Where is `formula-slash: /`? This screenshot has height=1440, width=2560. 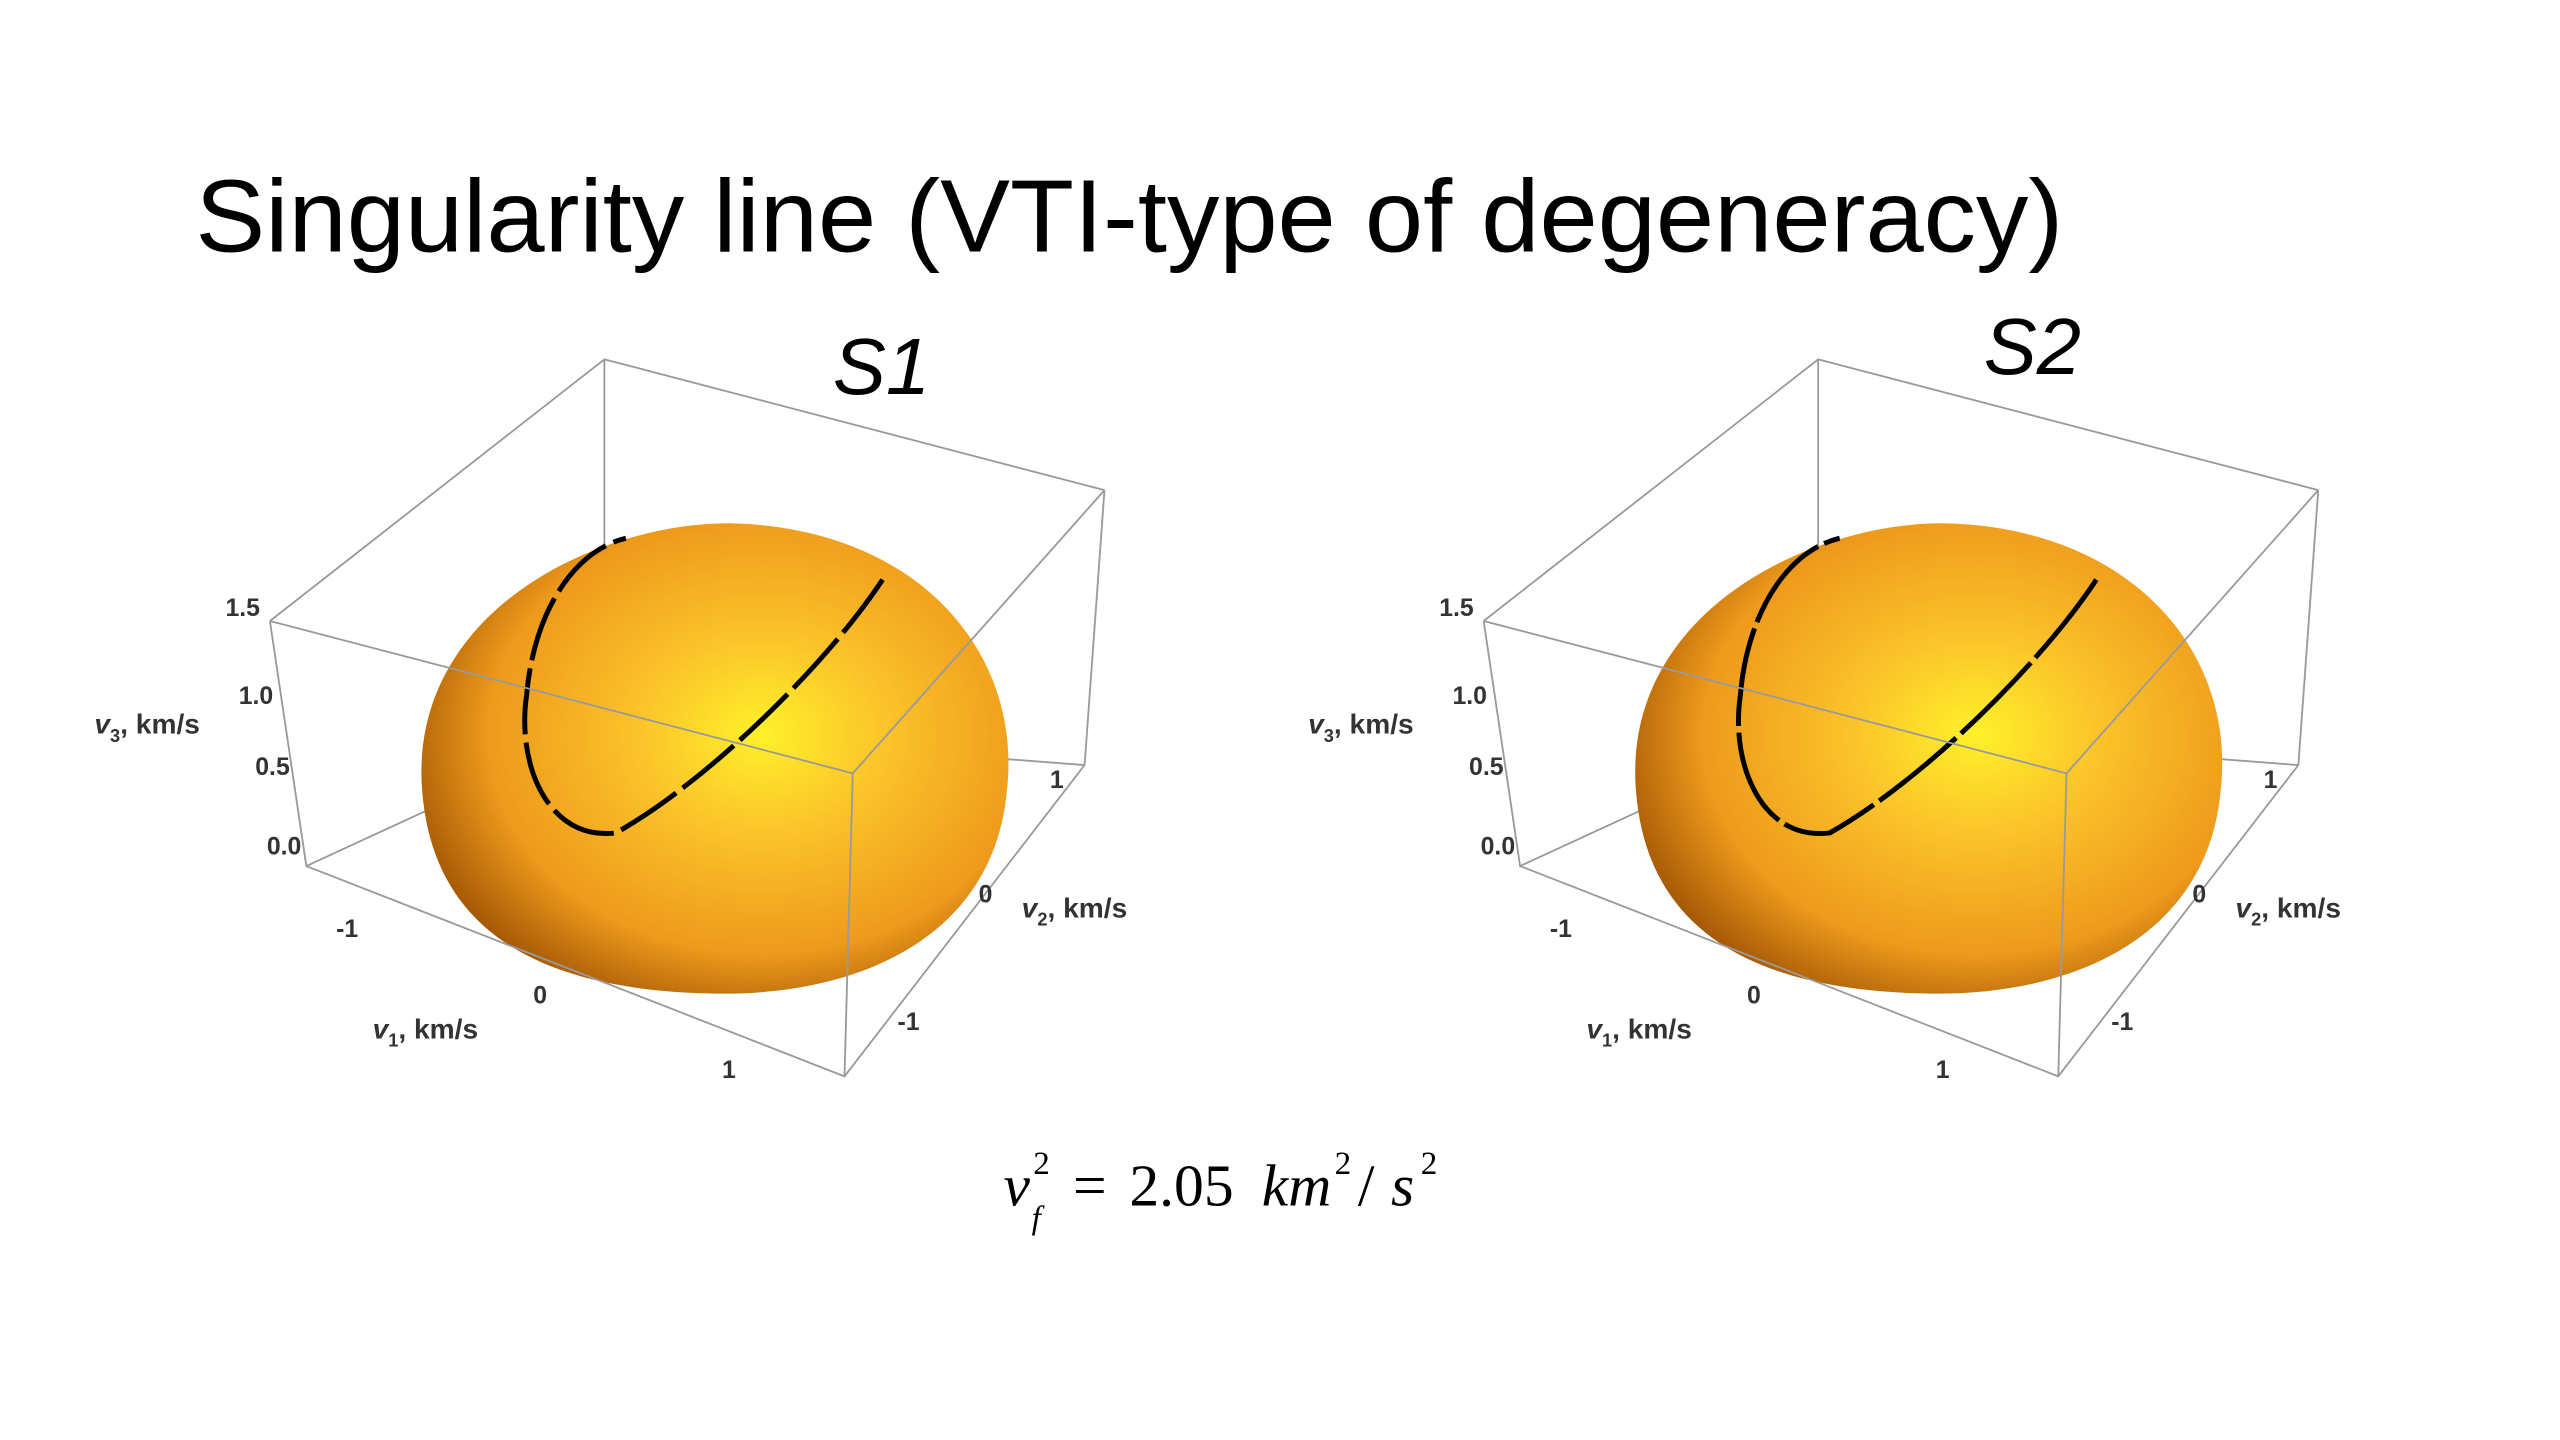 formula-slash: / is located at coordinates (1366, 1186).